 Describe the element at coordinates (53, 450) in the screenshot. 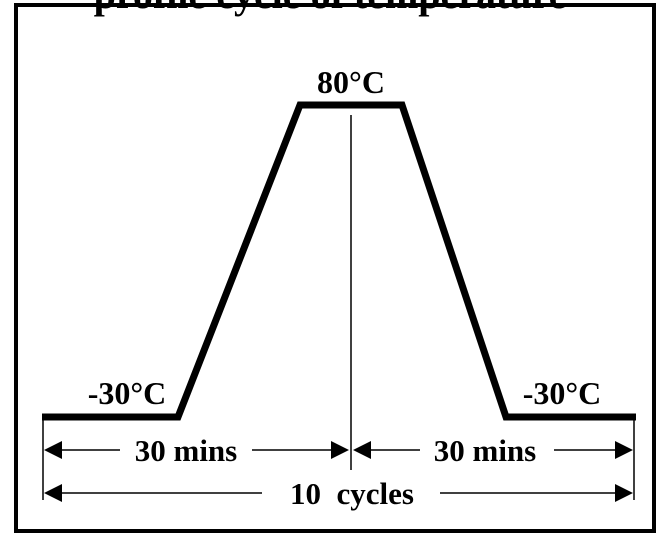

I see `left-duration-arrowhead-left` at that location.